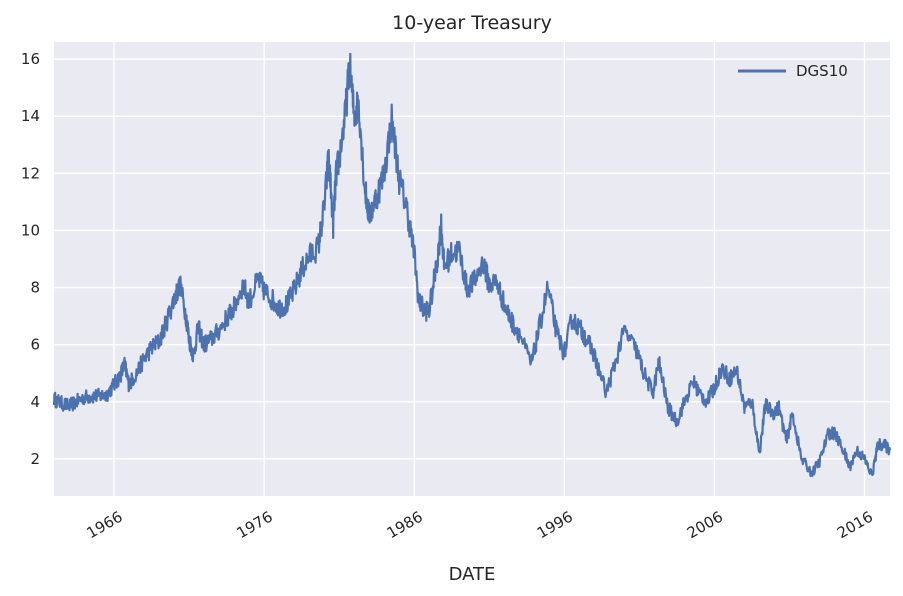 The width and height of the screenshot is (903, 596). Describe the element at coordinates (472, 23) in the screenshot. I see `chart-title: 10-year Treasury` at that location.